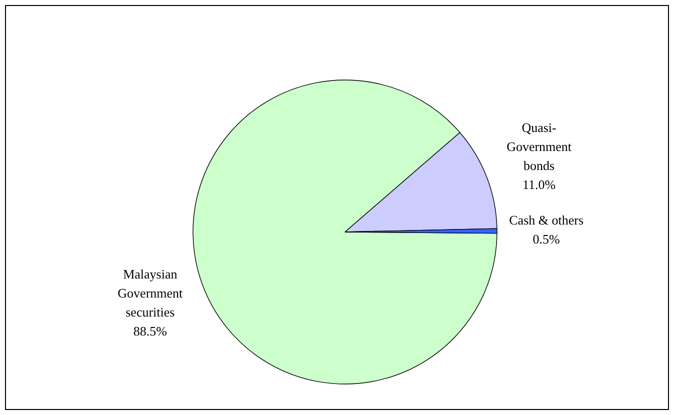 The height and width of the screenshot is (415, 674). I want to click on data-label: 0.5%, so click(546, 239).